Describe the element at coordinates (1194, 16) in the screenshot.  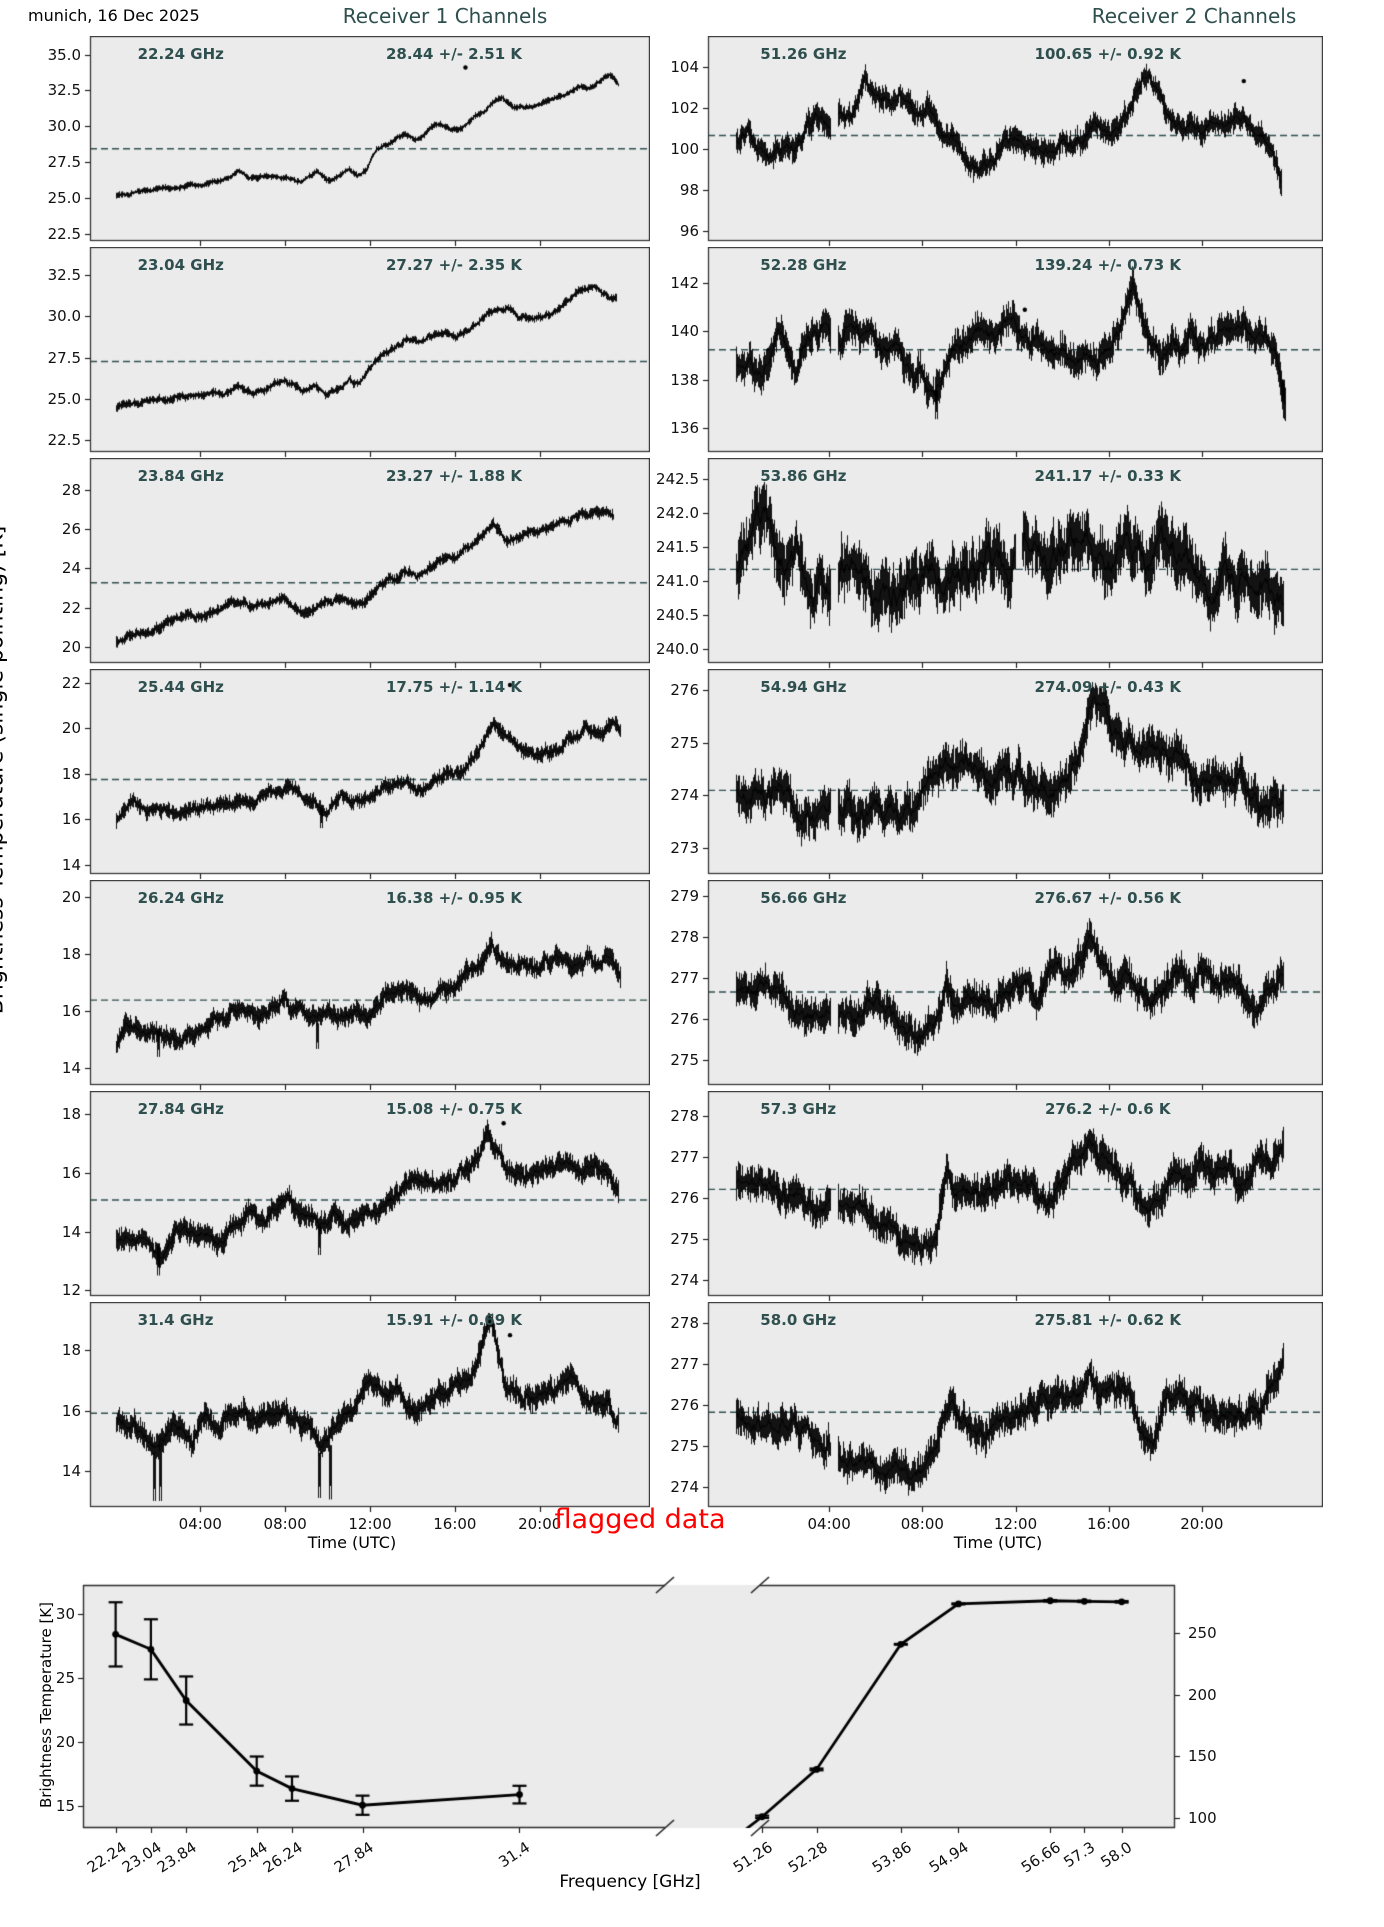
I see `receiver2-title: Receiver 2 Channels` at that location.